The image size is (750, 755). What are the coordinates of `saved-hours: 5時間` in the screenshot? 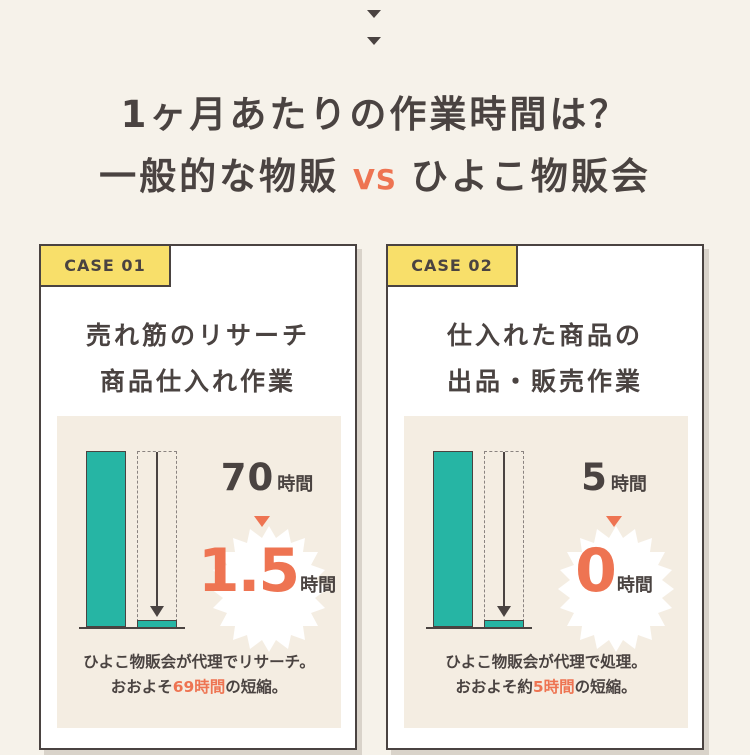 It's located at (553, 687).